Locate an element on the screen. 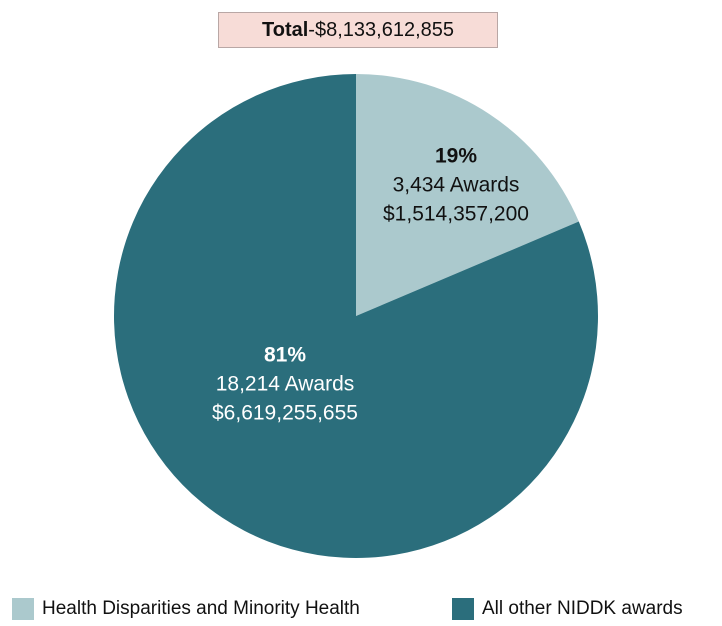  amount-label-health-disparities: $1,514,357,200 is located at coordinates (456, 214).